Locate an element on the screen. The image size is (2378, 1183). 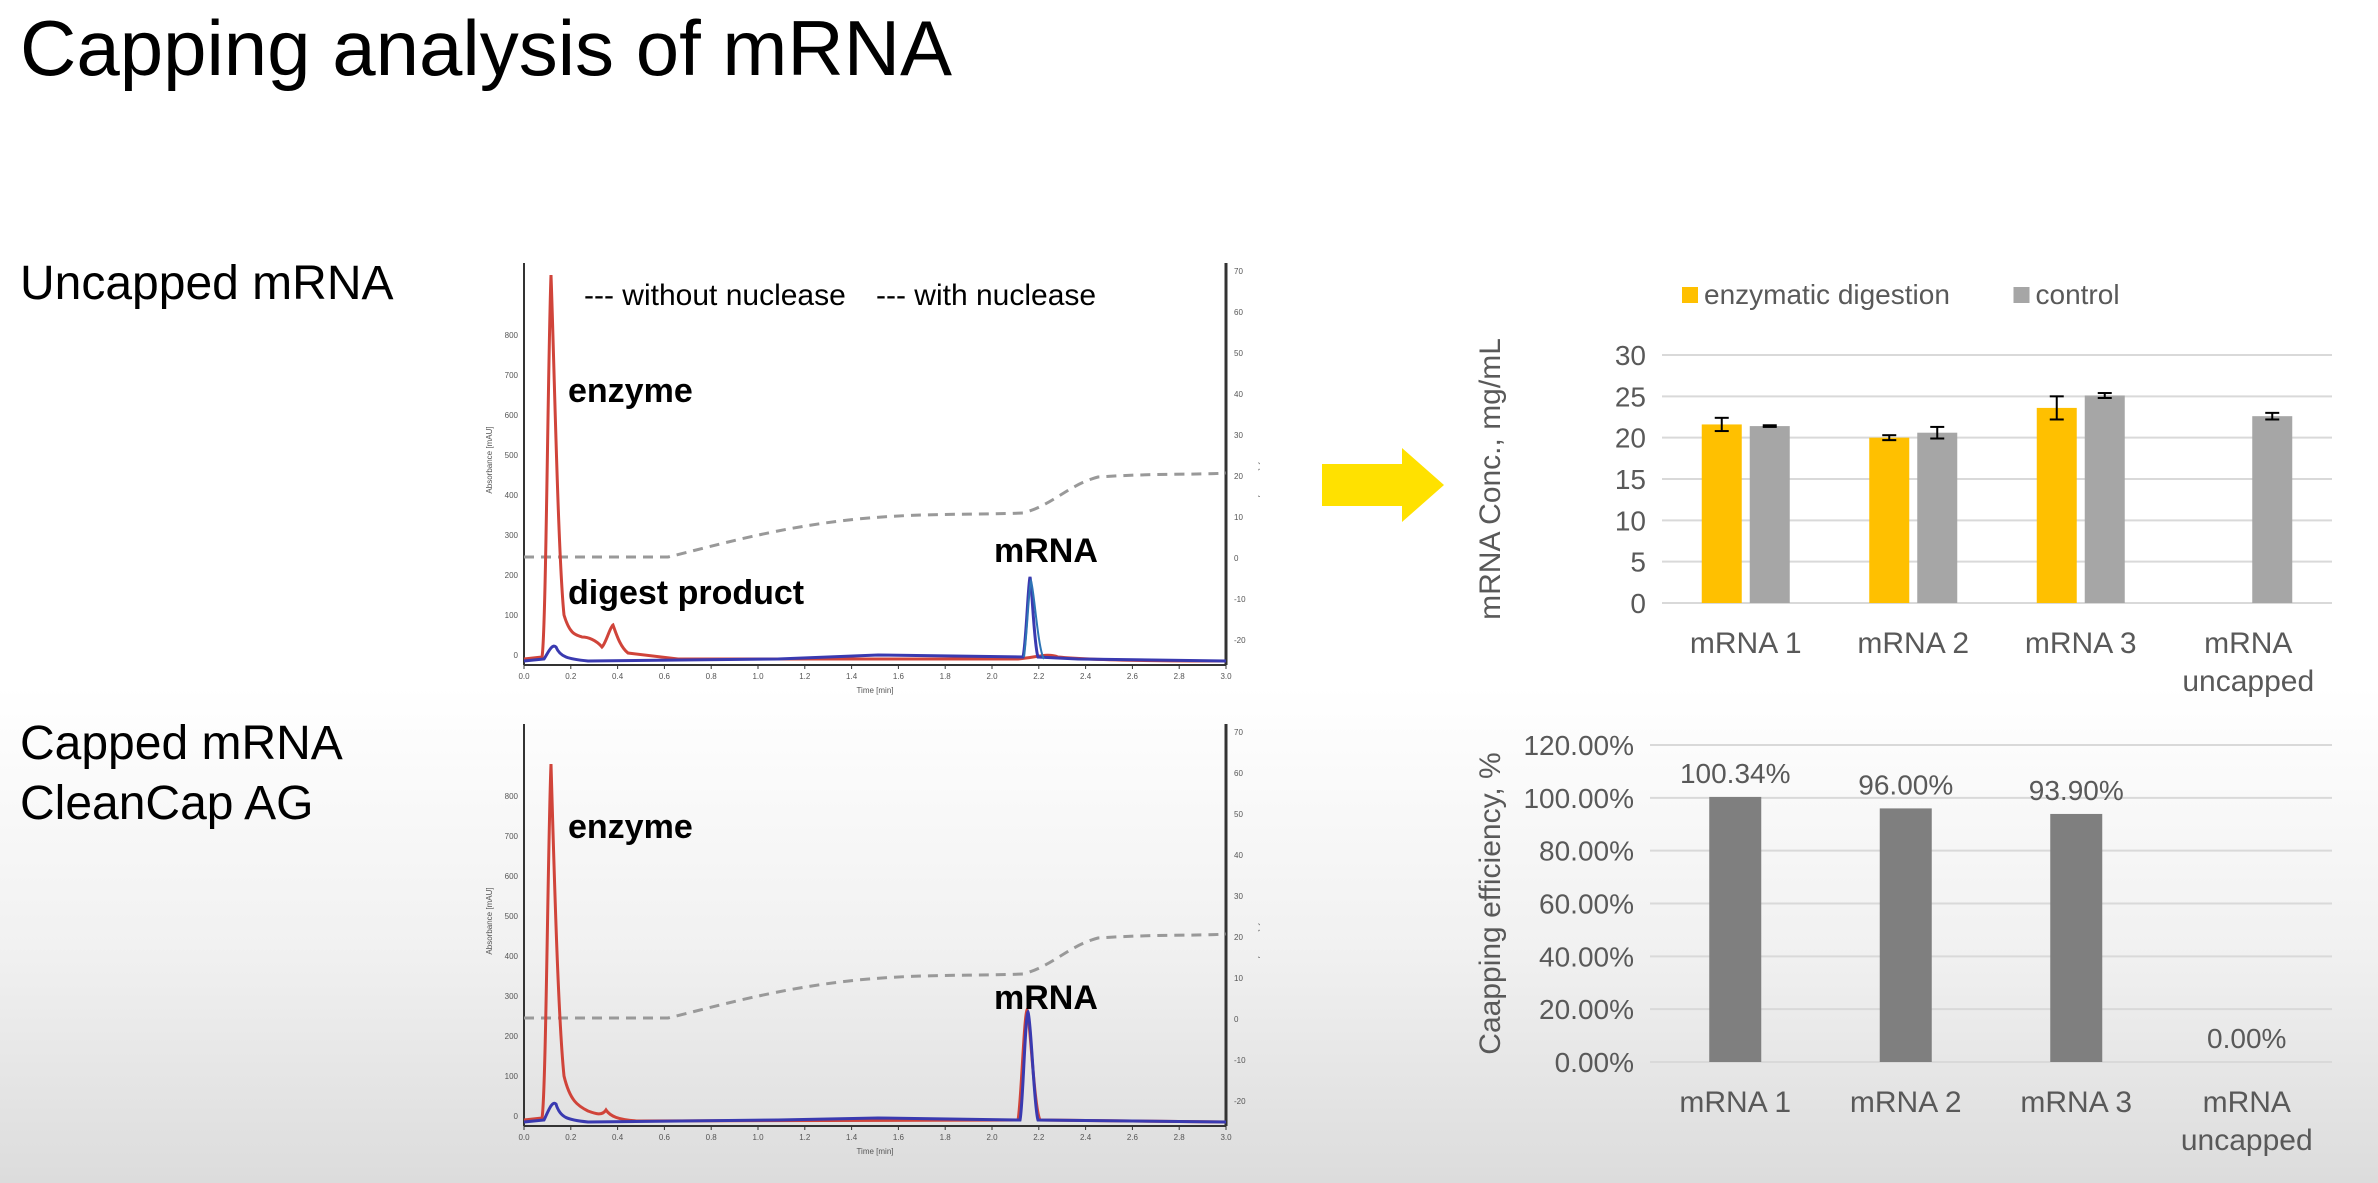
legend-without-nuclease: --- without nuclease is located at coordinates (715, 295).